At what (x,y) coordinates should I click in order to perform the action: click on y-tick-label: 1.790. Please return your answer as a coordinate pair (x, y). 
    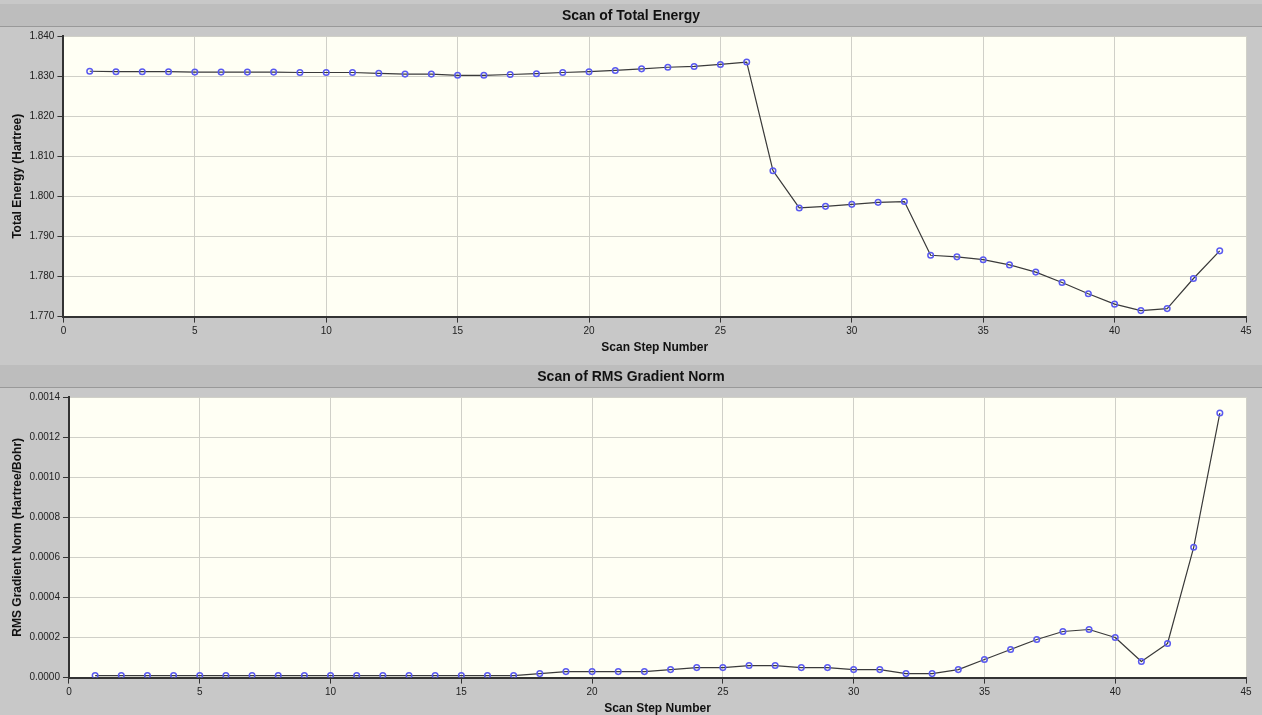
    Looking at the image, I should click on (42, 236).